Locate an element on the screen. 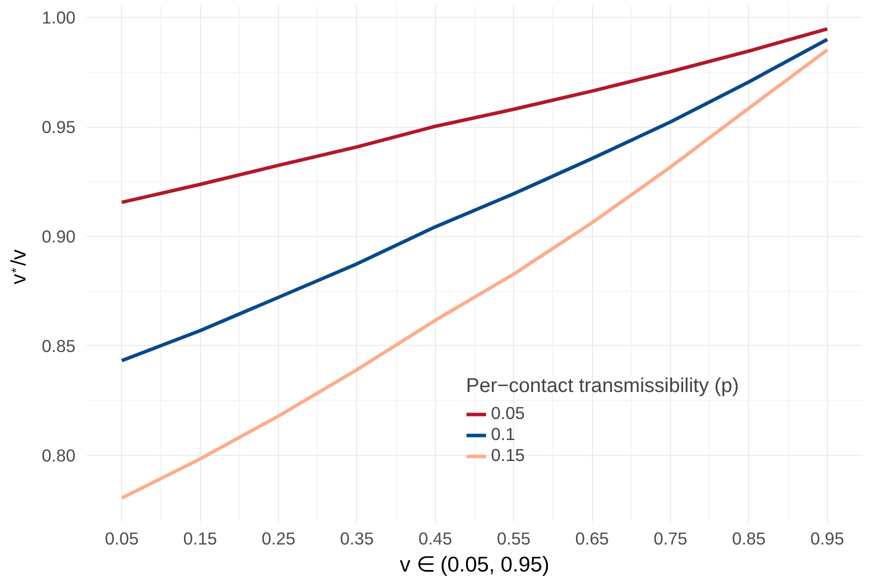 This screenshot has height=586, width=881. x-tick-label: 0.15 is located at coordinates (200, 538).